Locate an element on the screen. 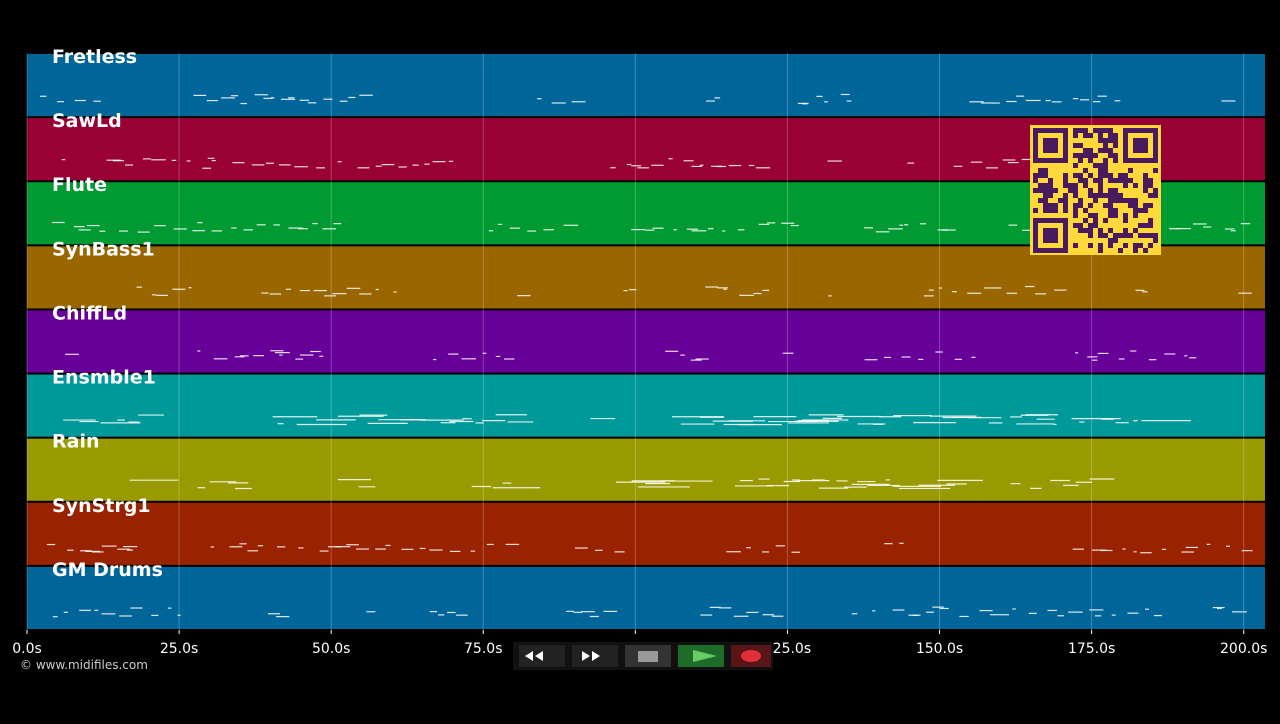 The height and width of the screenshot is (724, 1280). x-tick-label: 0.0s is located at coordinates (27, 649).